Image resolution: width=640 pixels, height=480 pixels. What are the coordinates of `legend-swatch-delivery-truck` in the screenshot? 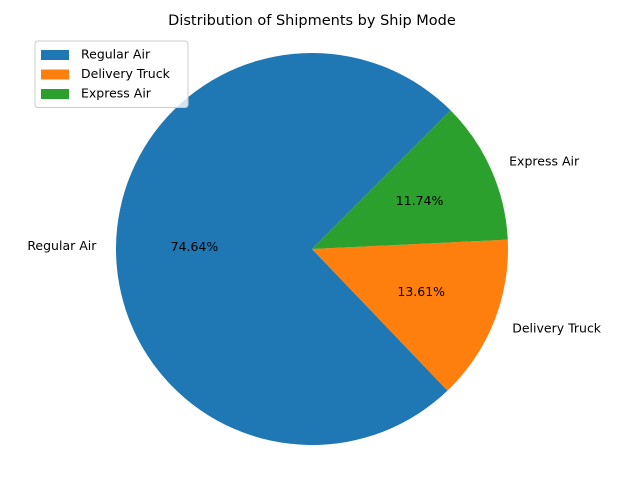 It's located at (55, 74).